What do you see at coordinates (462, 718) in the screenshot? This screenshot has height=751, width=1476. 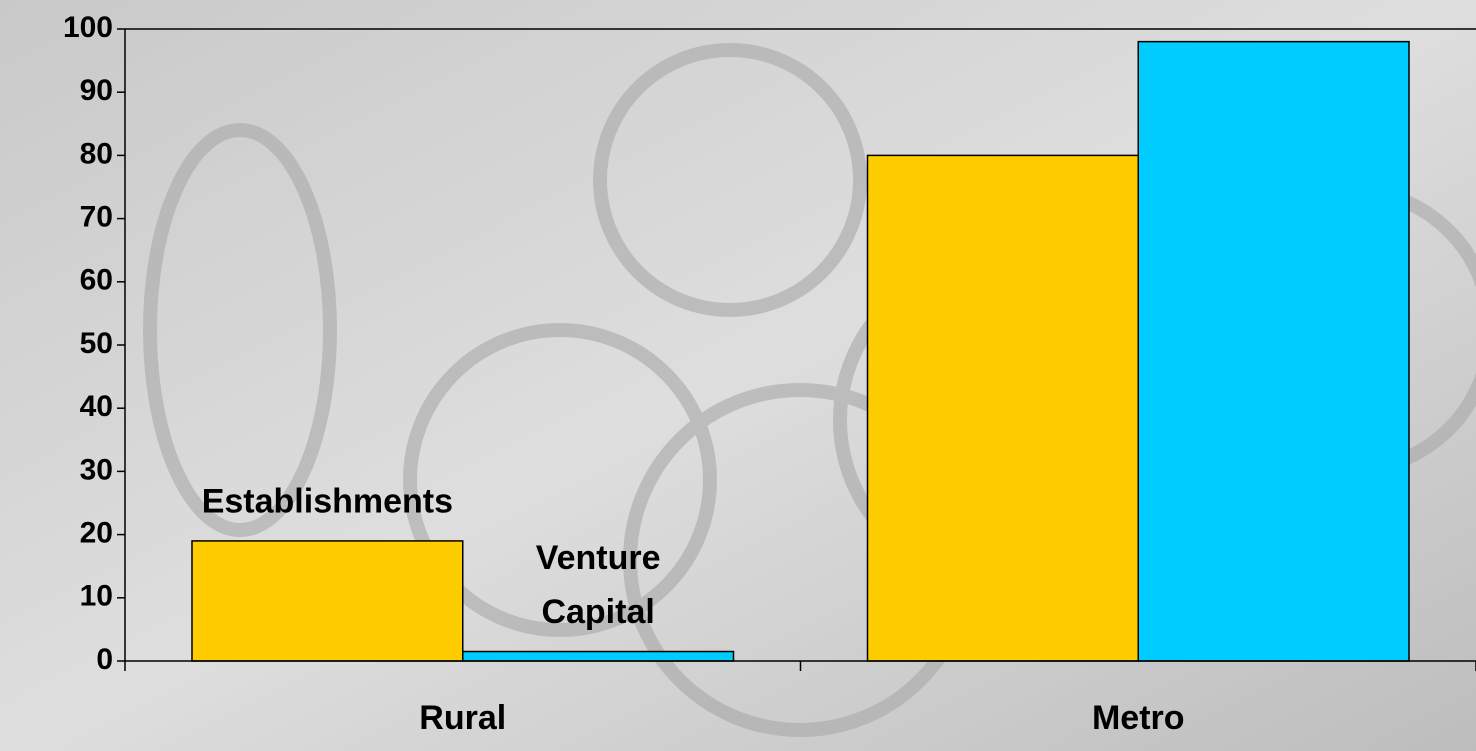 I see `x-tick-label: Rural` at bounding box center [462, 718].